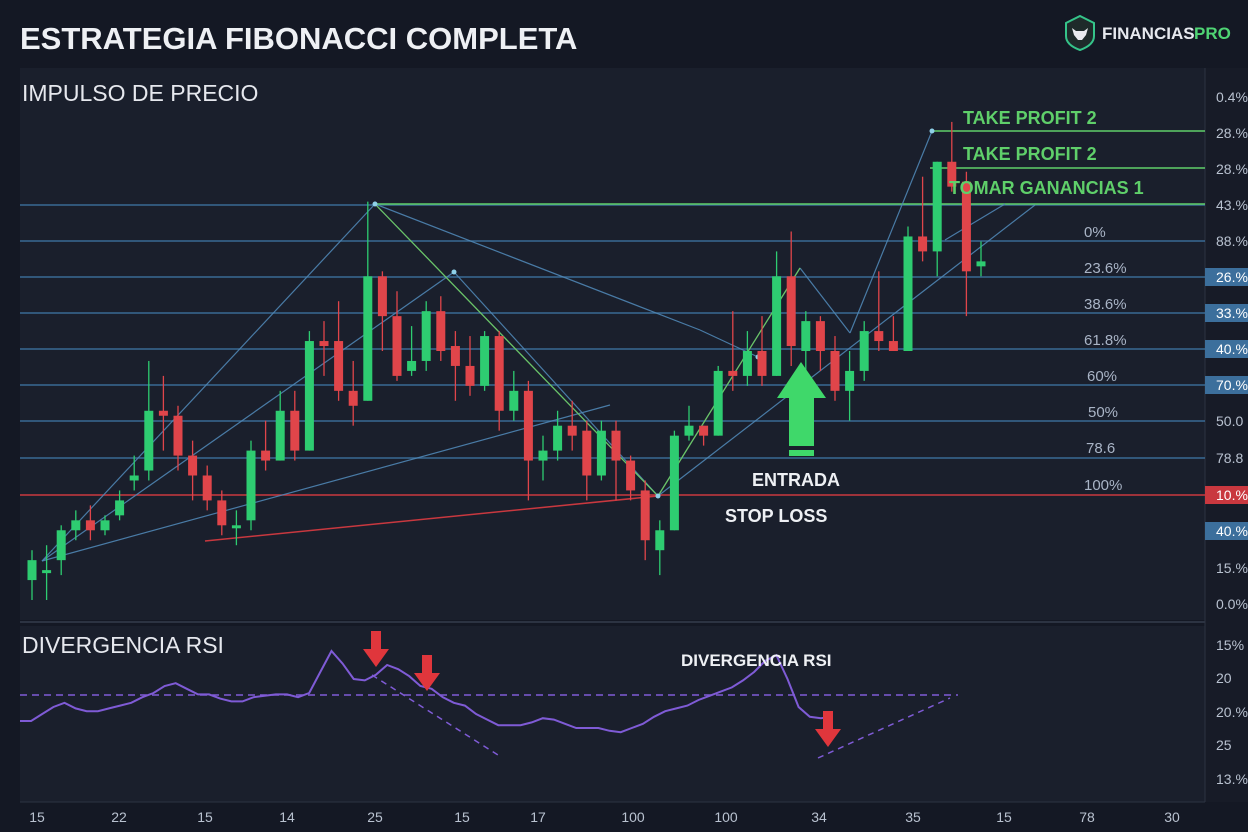  Describe the element at coordinates (776, 516) in the screenshot. I see `stop-loss-label: STOP LOSS` at that location.